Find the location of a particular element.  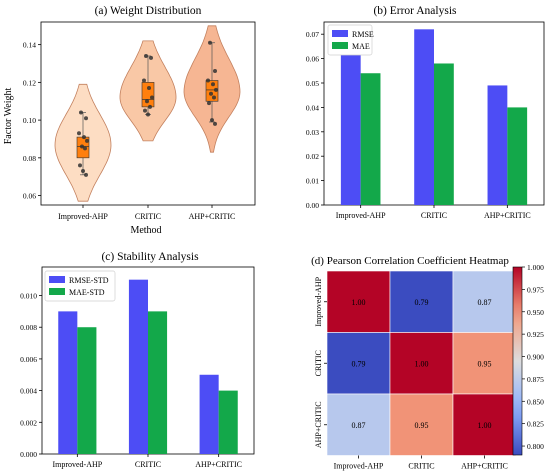

error-analysis-ytick-label: 0.00 is located at coordinates (312, 205).